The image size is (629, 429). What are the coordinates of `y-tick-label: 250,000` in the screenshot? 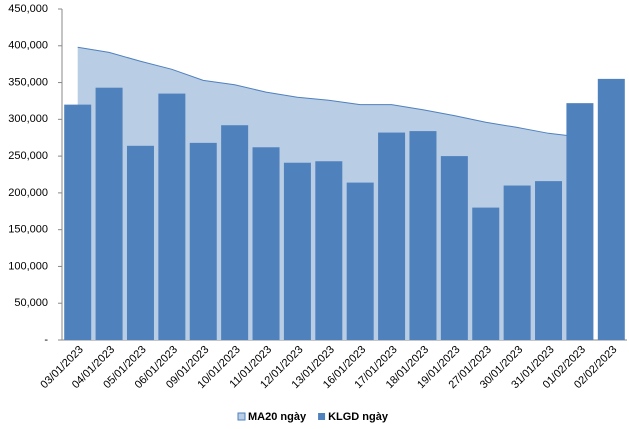 It's located at (28, 156).